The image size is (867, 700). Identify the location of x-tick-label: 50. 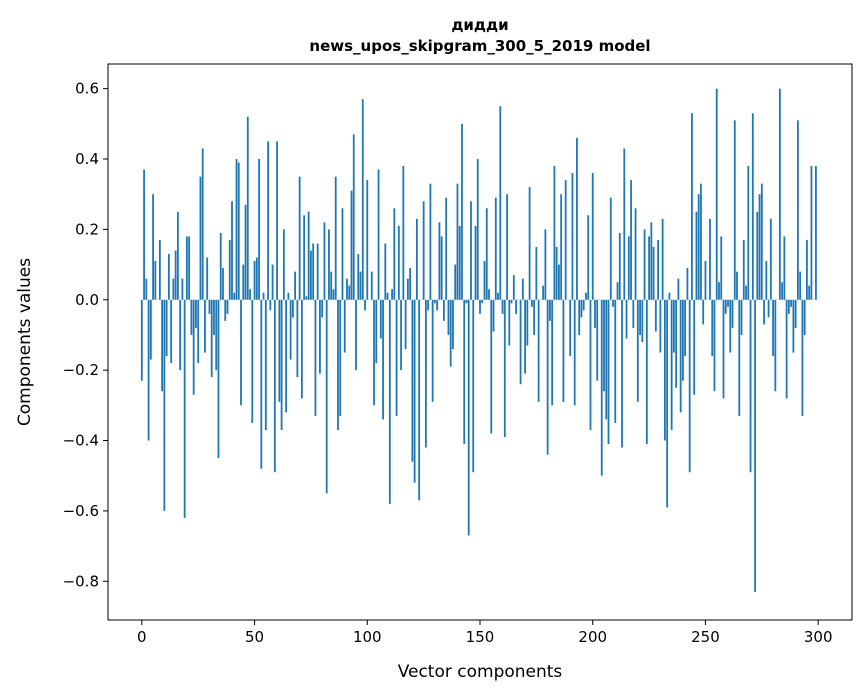
(254, 637).